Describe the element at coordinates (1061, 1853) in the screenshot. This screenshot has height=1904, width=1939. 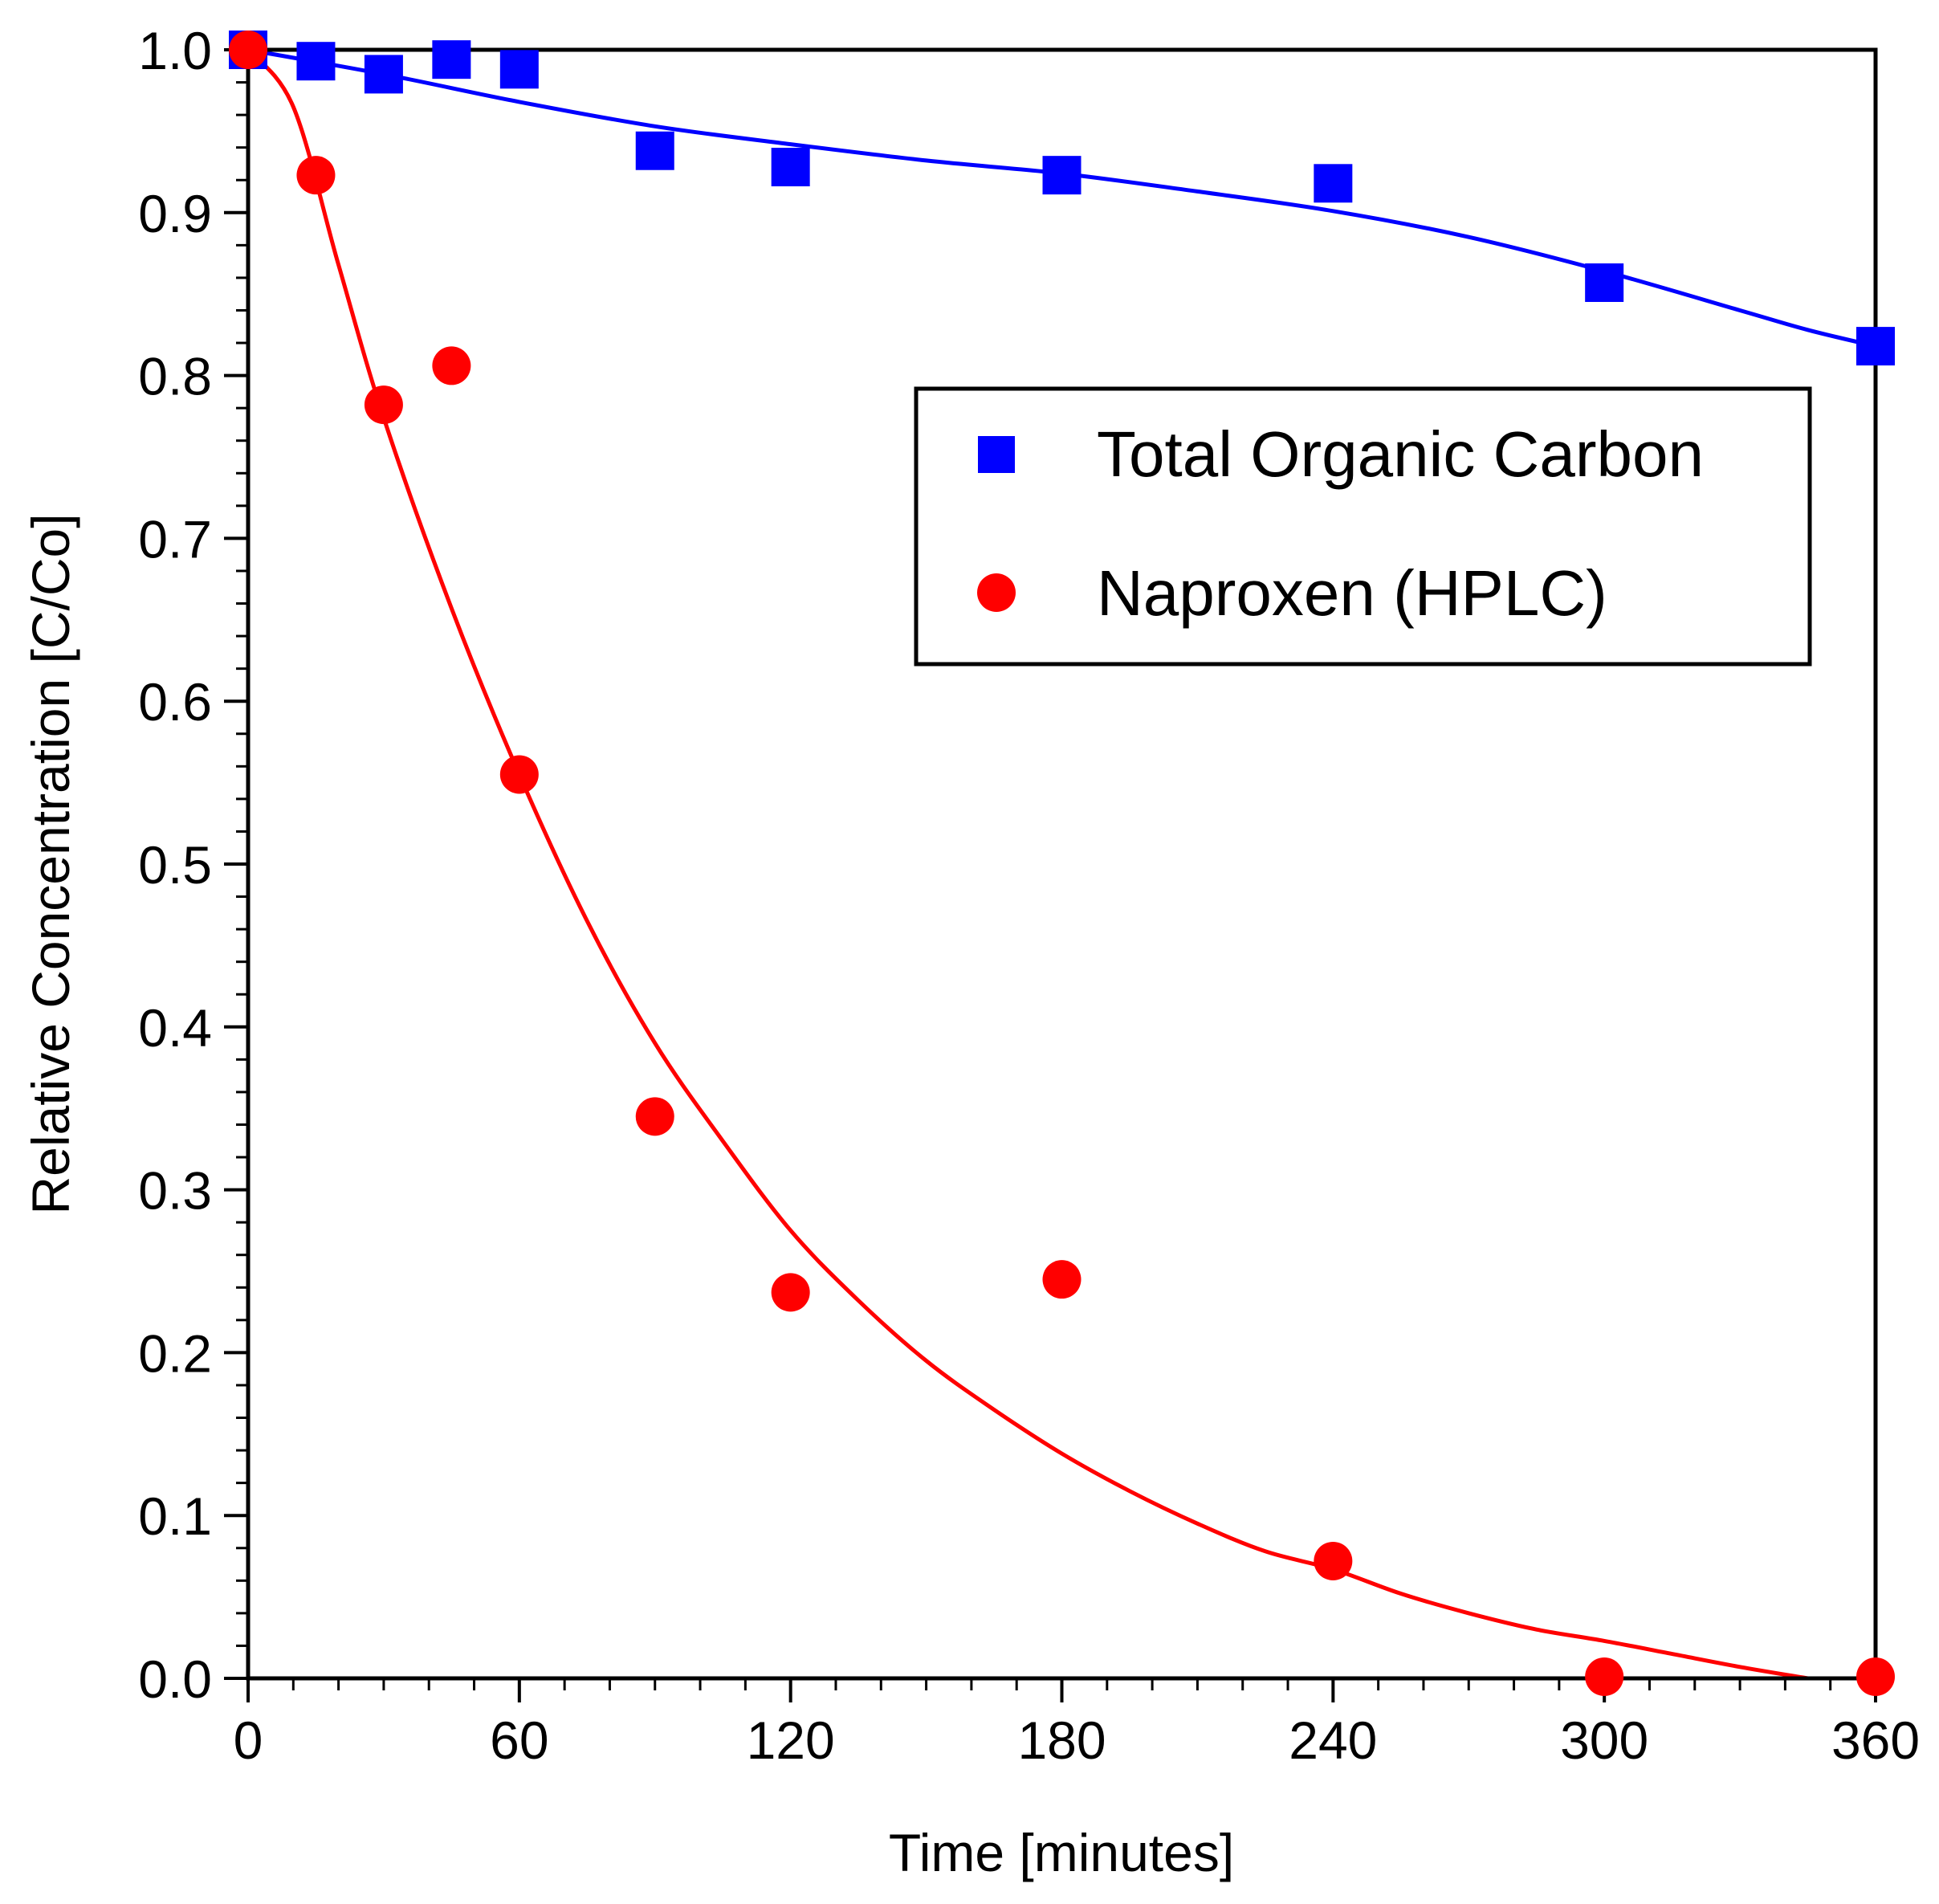
I see `x-axis-label: Time [minutes]` at that location.